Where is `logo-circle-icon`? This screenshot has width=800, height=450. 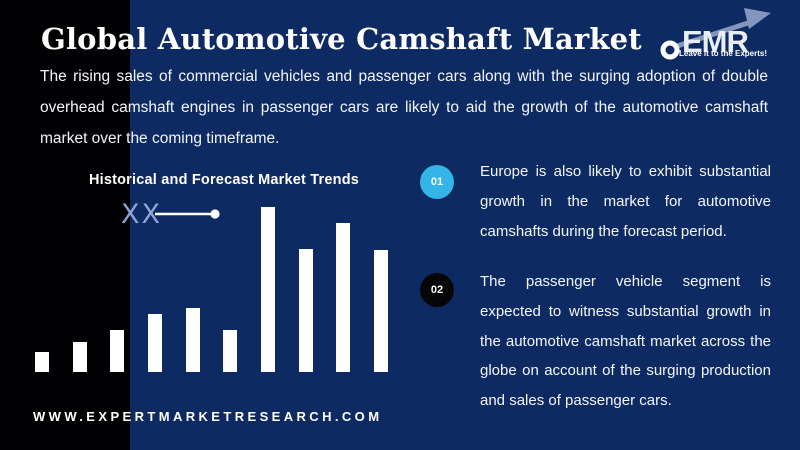 logo-circle-icon is located at coordinates (670, 50).